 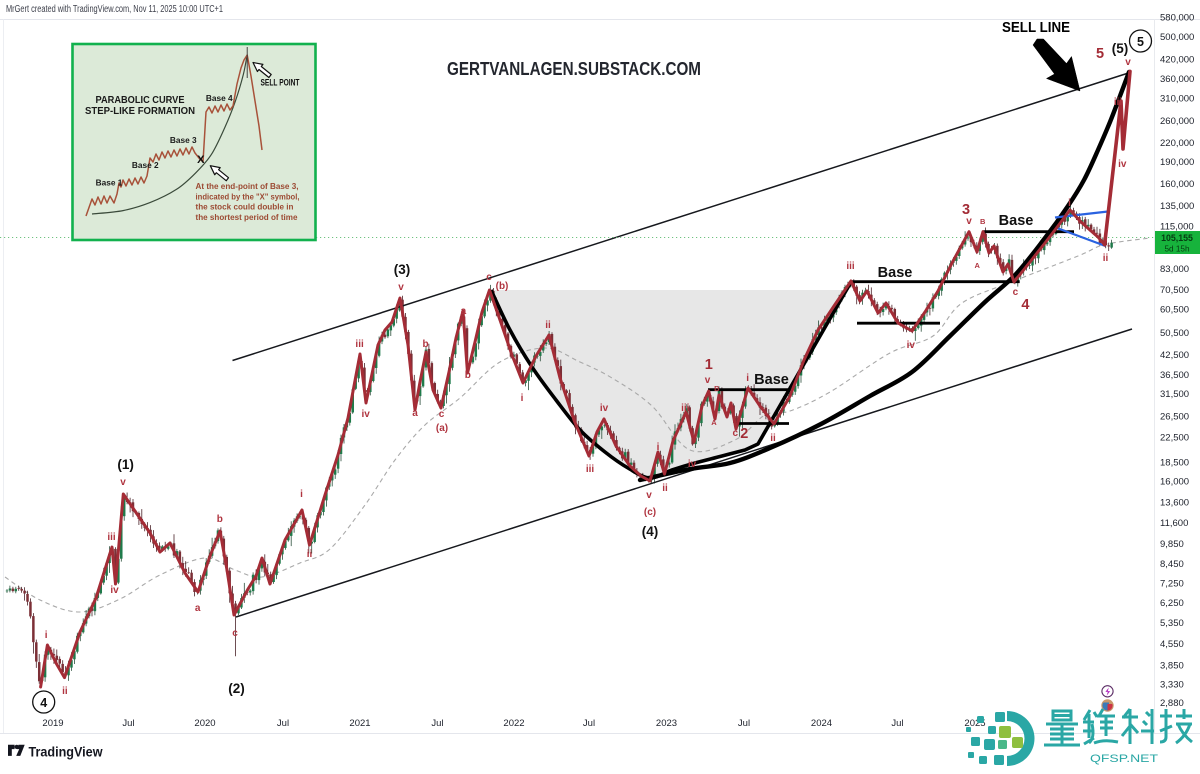 What do you see at coordinates (1174, 482) in the screenshot?
I see `svg-text: 16,000` at bounding box center [1174, 482].